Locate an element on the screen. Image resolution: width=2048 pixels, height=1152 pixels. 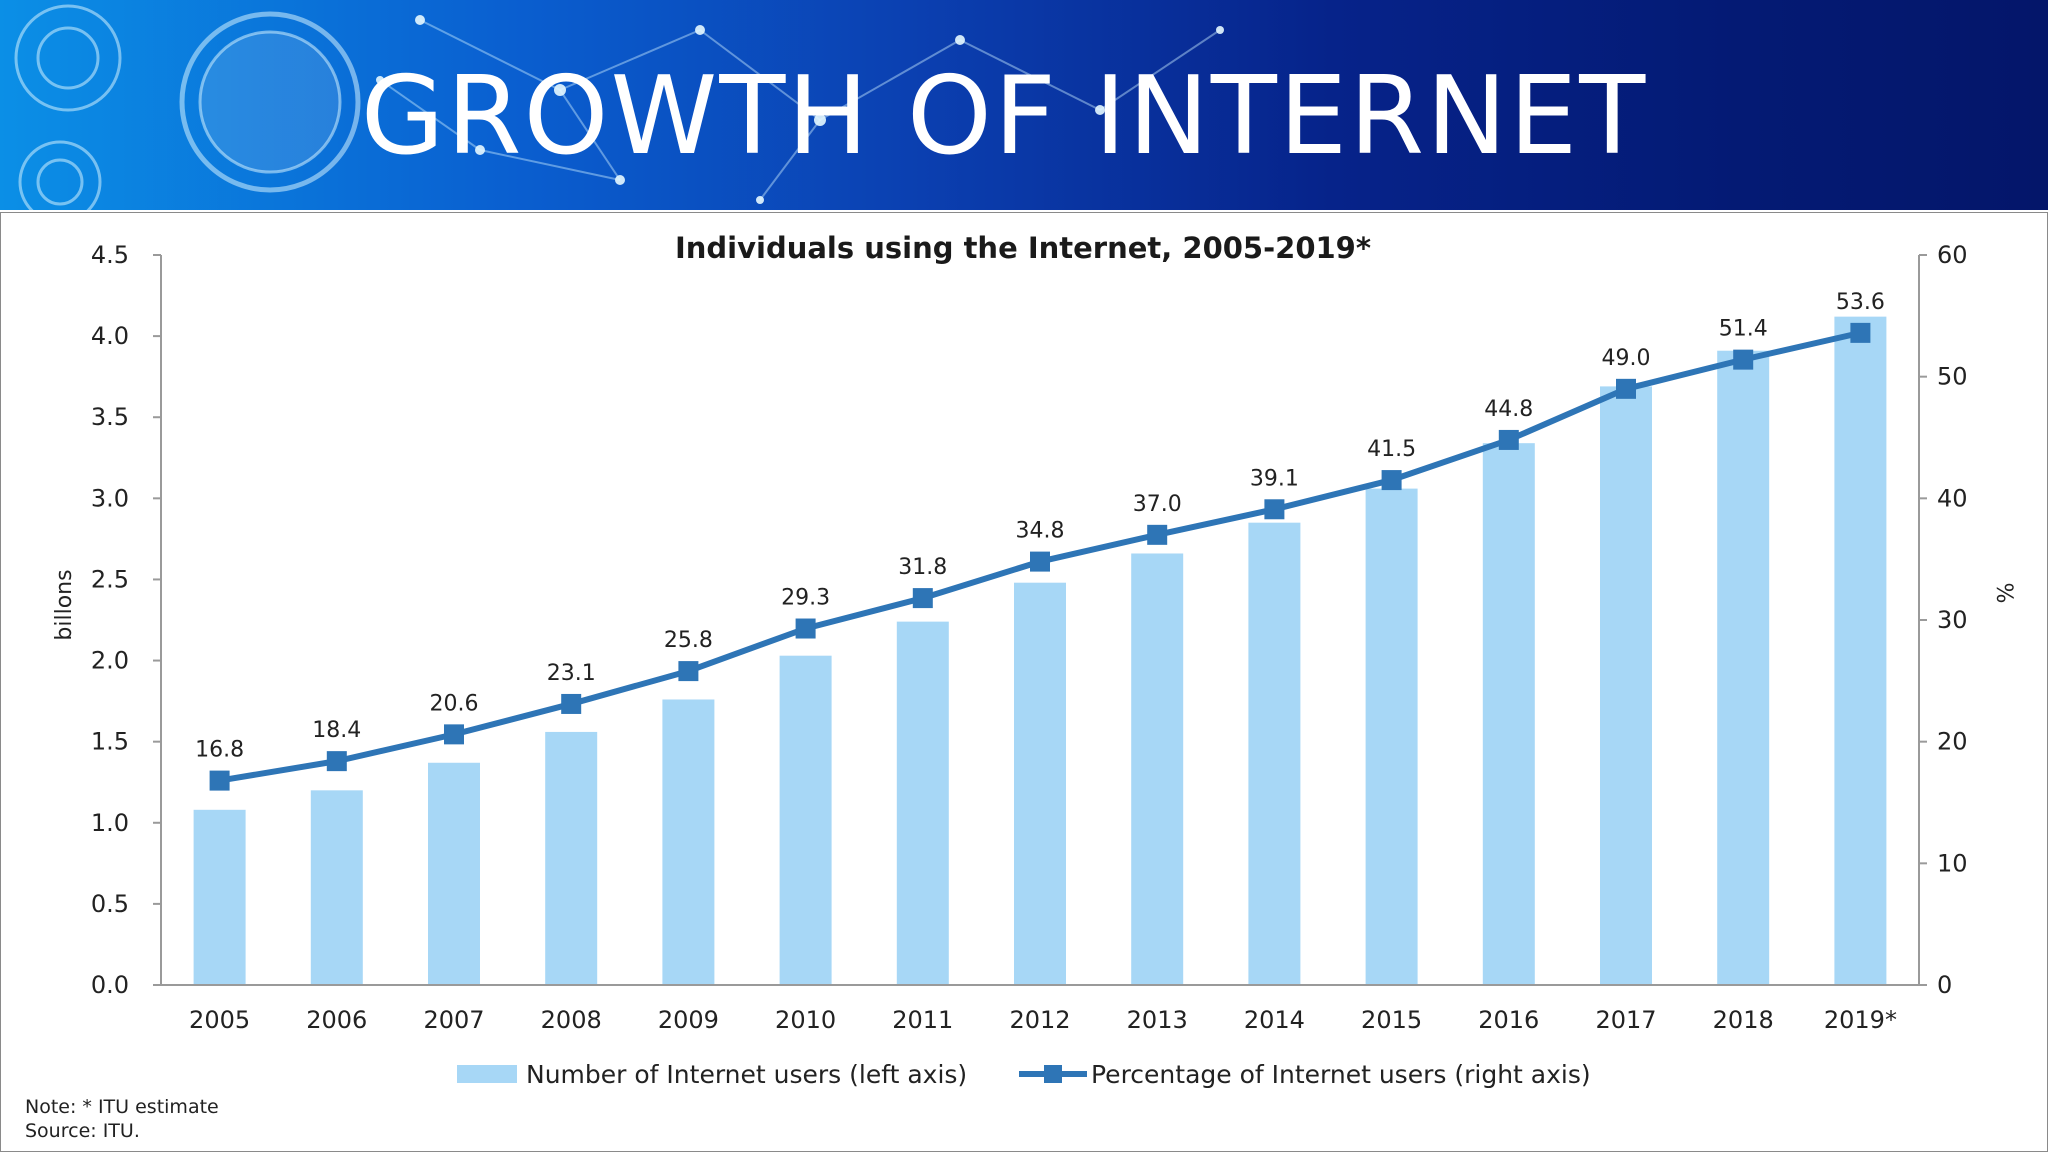
x-tick-label: 2019* is located at coordinates (1860, 1020).